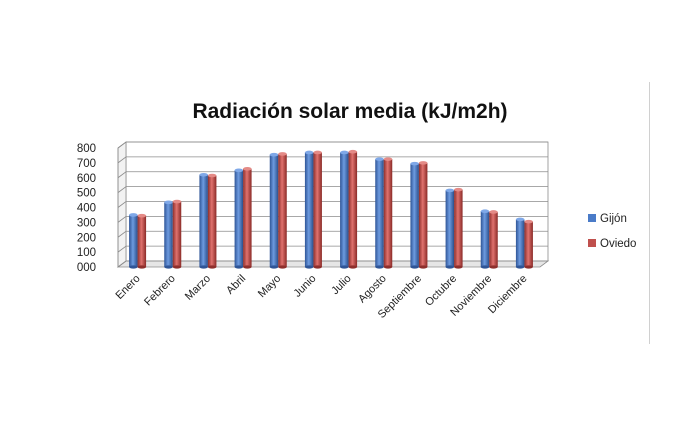 The width and height of the screenshot is (700, 432). What do you see at coordinates (160, 291) in the screenshot?
I see `x-tick-label: Febrero` at bounding box center [160, 291].